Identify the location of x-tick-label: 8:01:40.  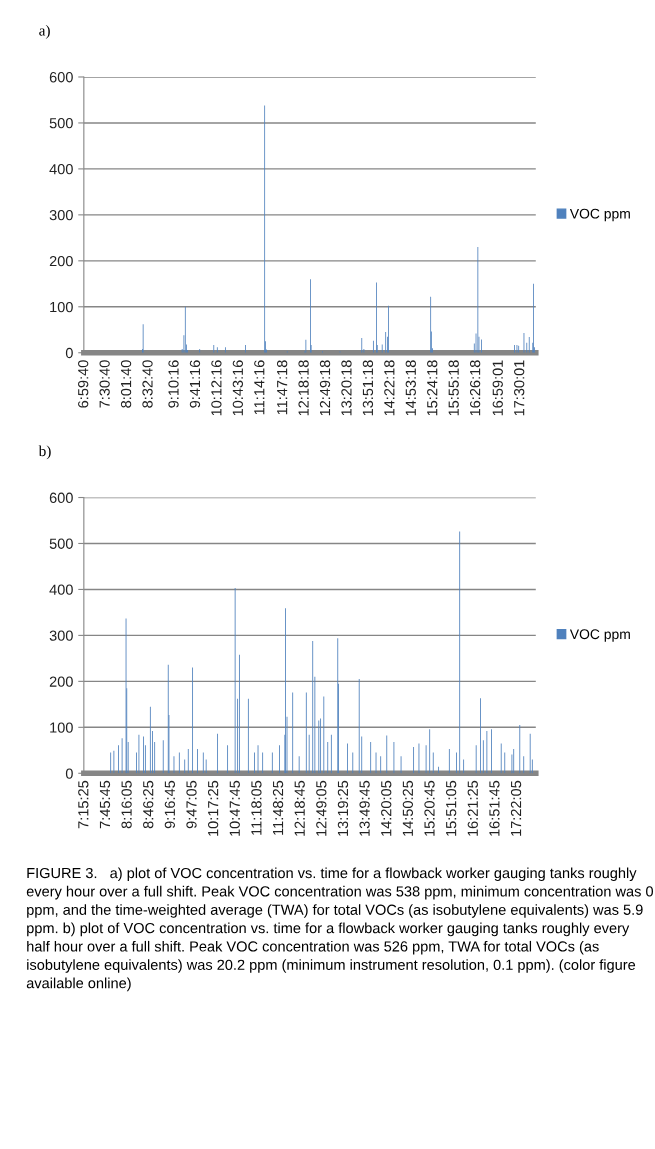
(126, 384).